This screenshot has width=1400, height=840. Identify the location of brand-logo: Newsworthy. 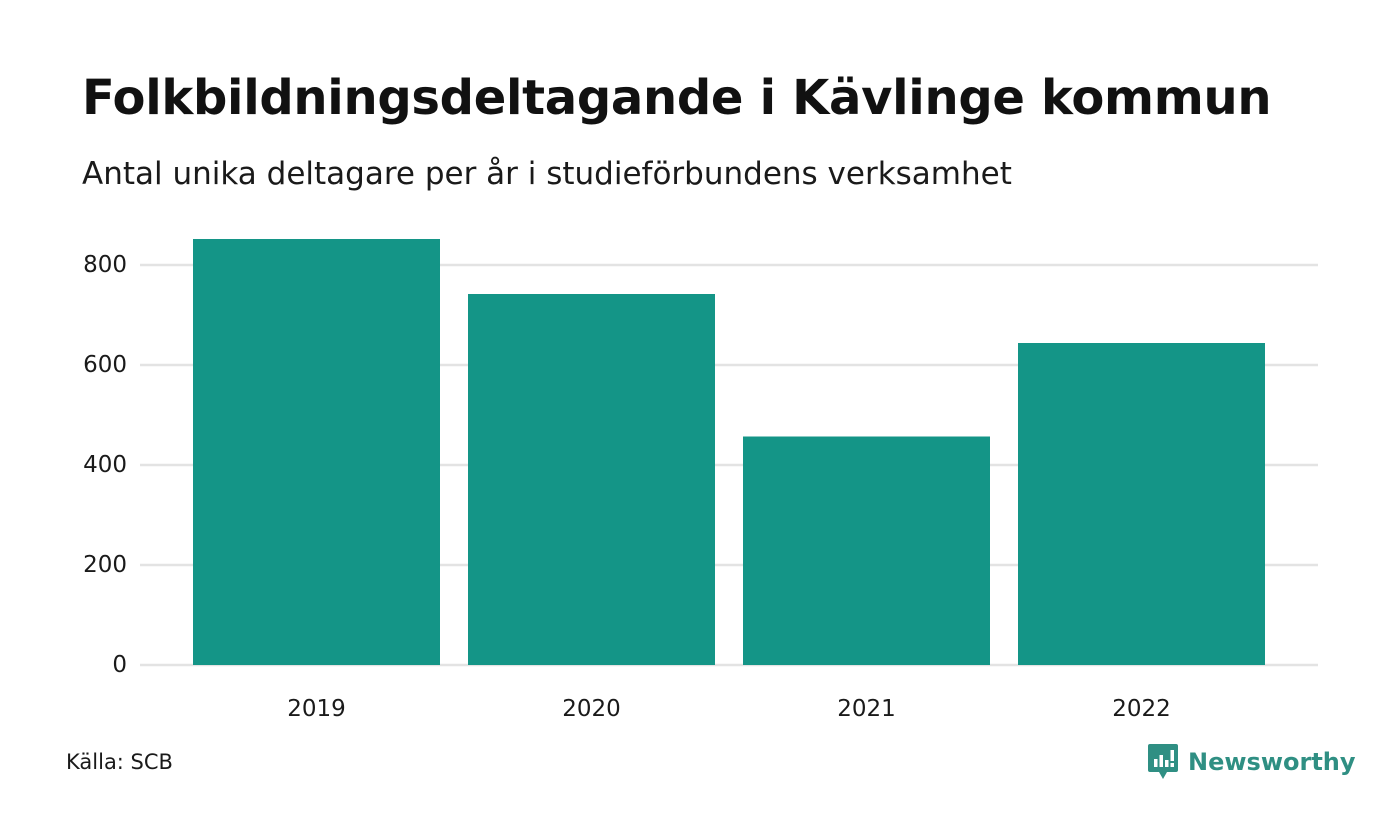
(1252, 762).